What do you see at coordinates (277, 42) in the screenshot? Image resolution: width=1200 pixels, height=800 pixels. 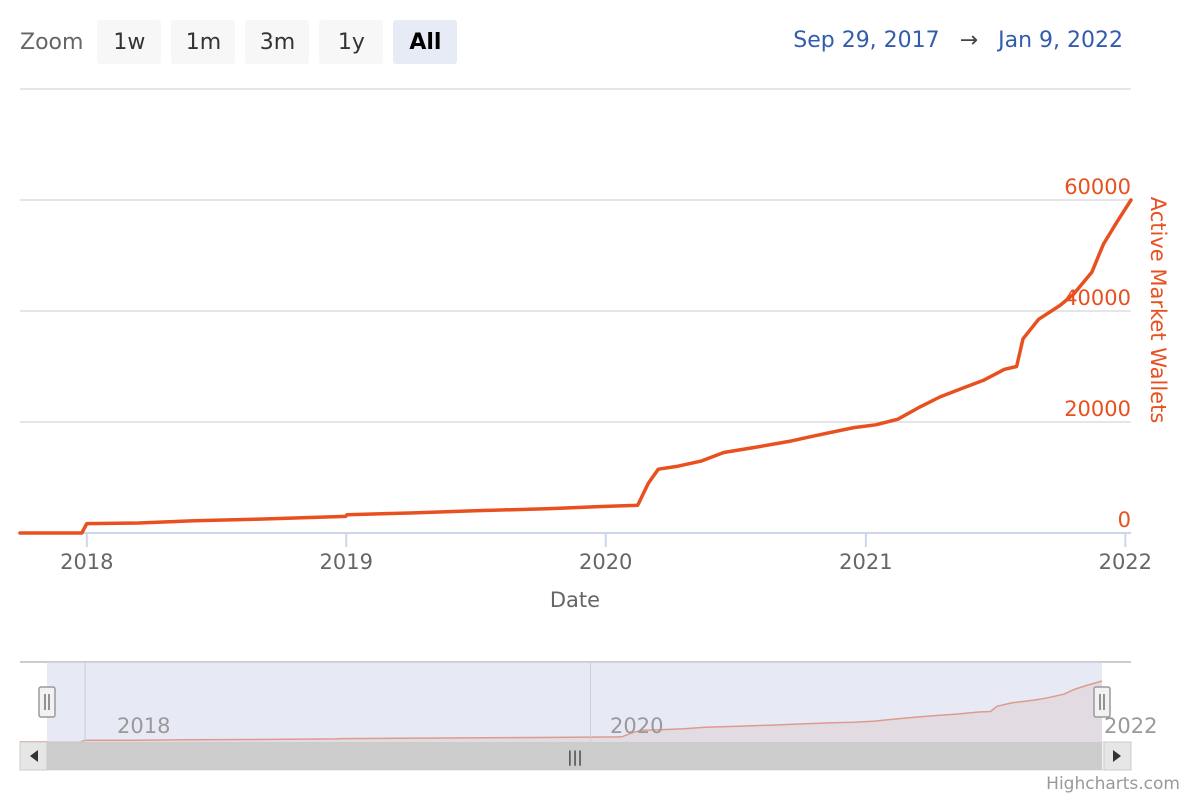 I see `zoom-3m-button: 3m` at bounding box center [277, 42].